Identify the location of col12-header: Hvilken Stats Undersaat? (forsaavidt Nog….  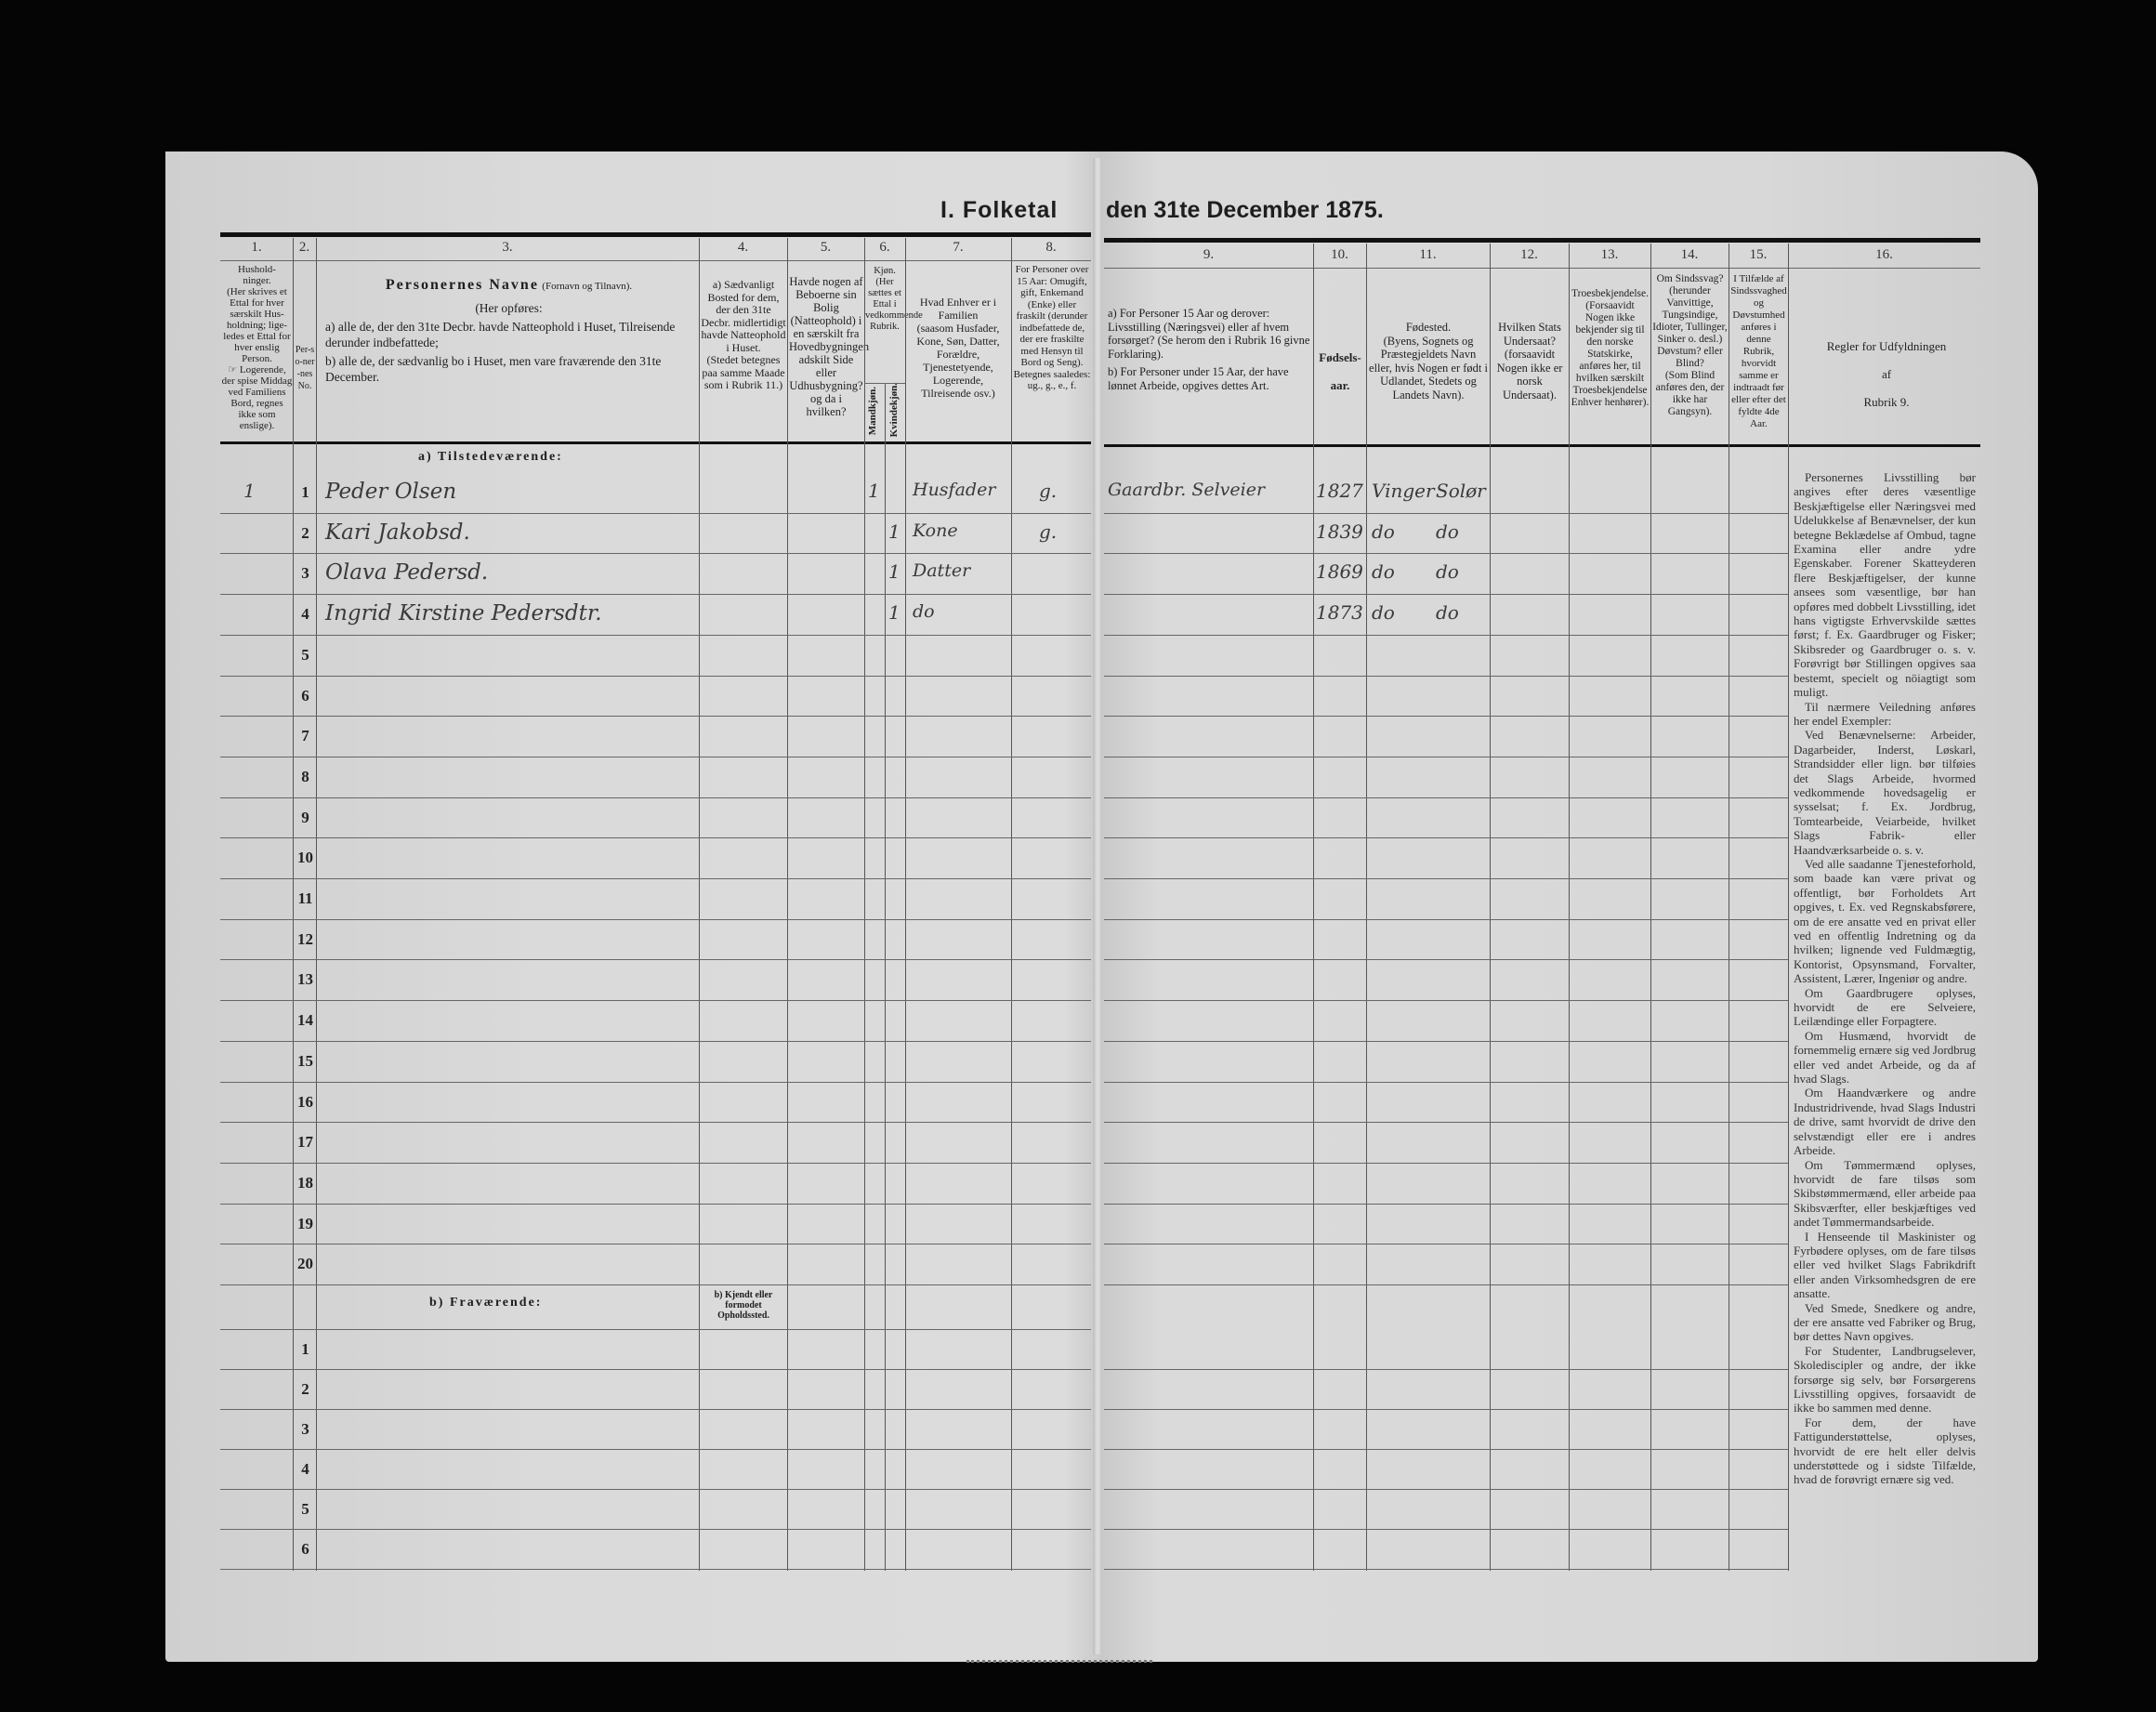
(1529, 361).